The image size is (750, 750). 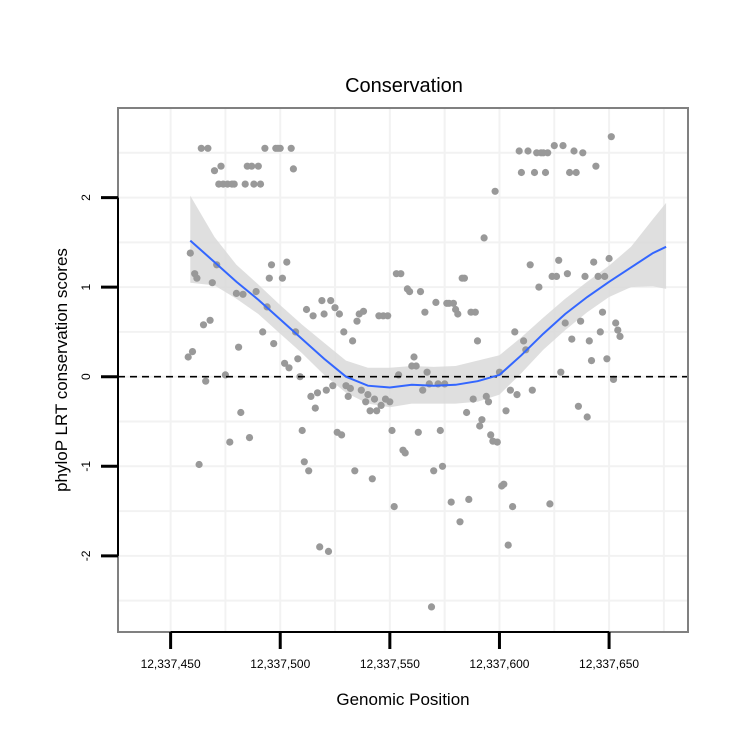 I want to click on x-tick-label: 12,337,550, so click(x=390, y=664).